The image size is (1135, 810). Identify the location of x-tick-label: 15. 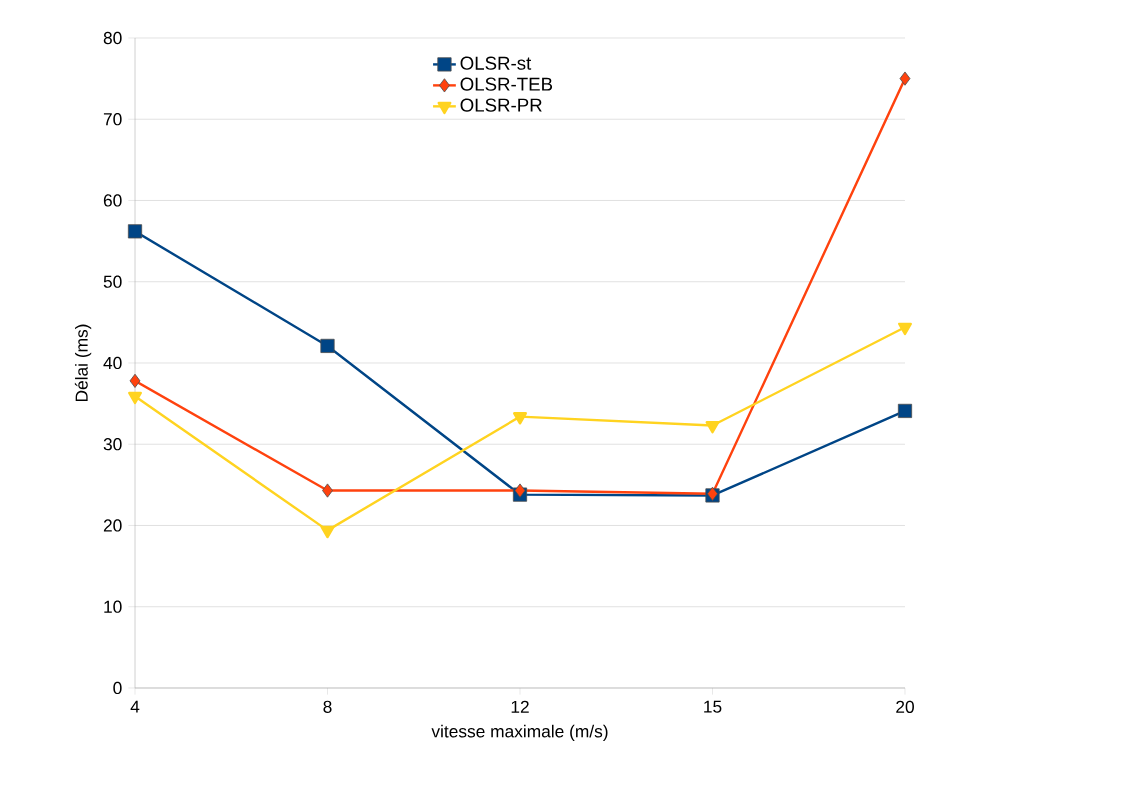
(713, 706).